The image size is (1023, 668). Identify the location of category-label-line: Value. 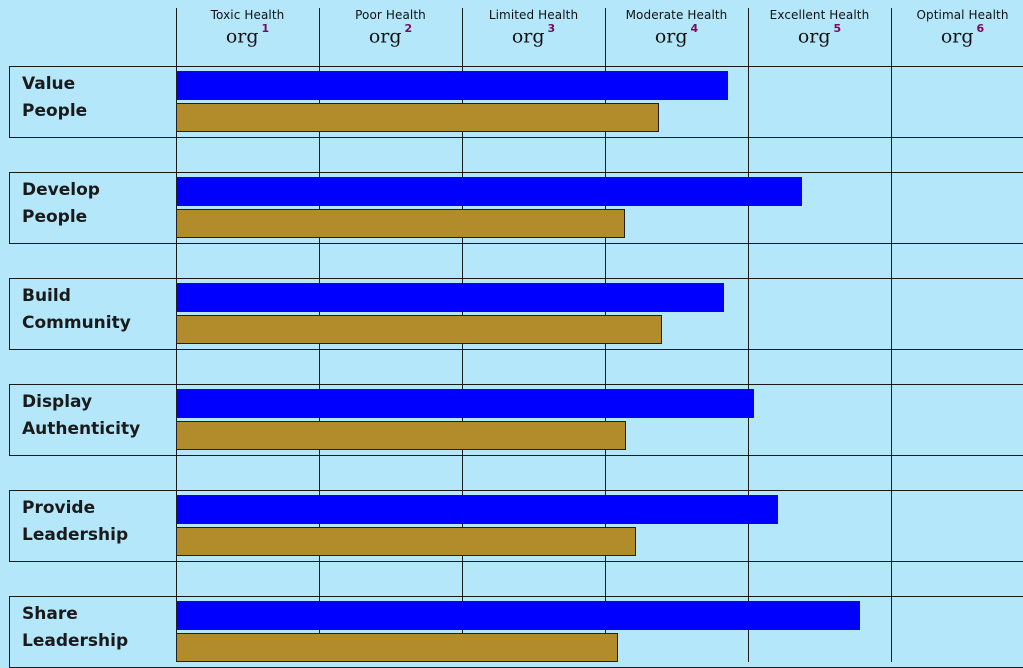
(49, 84).